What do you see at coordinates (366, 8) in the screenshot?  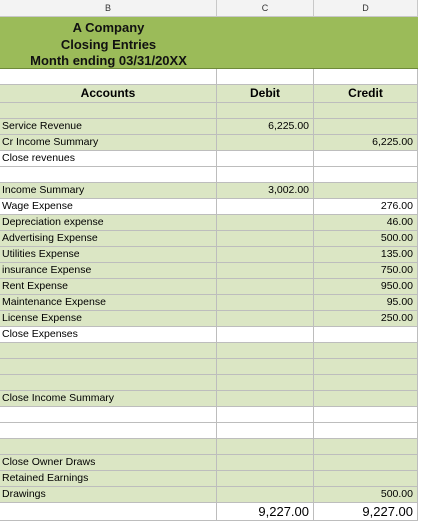 I see `column-header-d: D` at bounding box center [366, 8].